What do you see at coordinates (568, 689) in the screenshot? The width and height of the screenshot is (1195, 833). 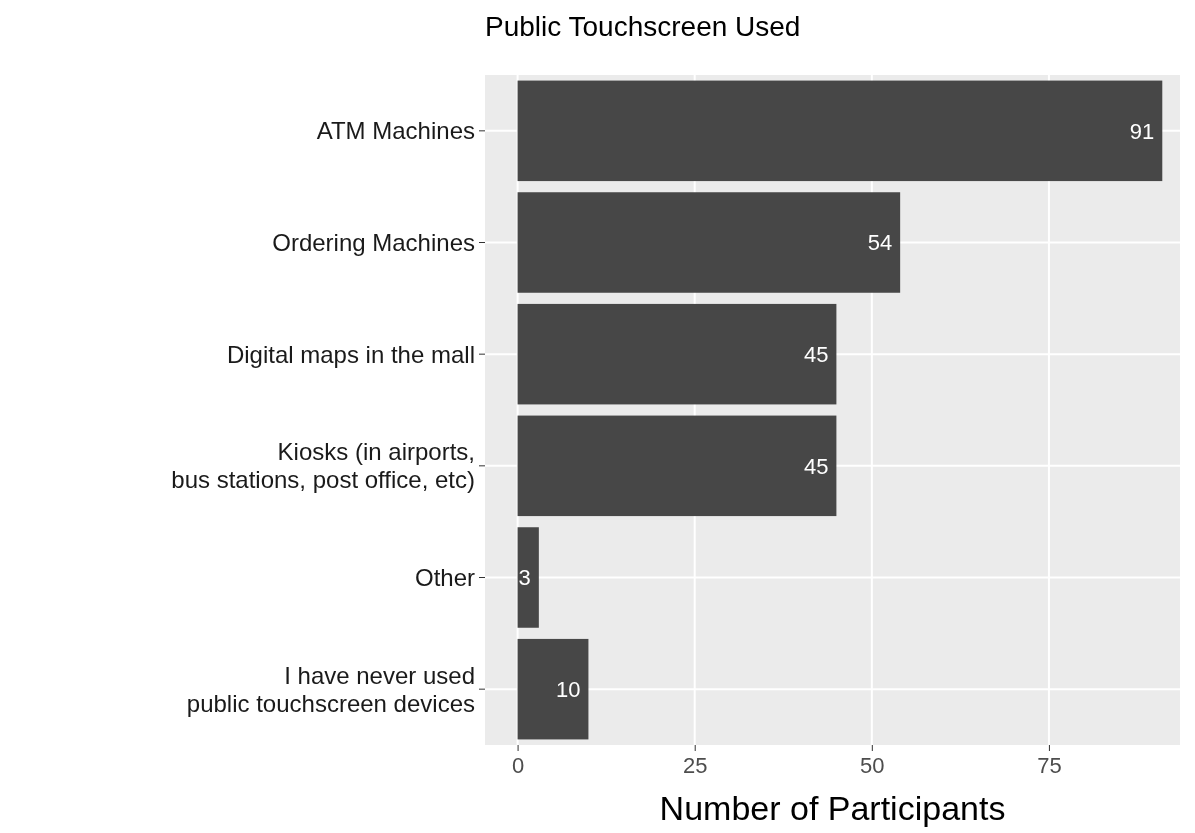 I see `data-label: 10` at bounding box center [568, 689].